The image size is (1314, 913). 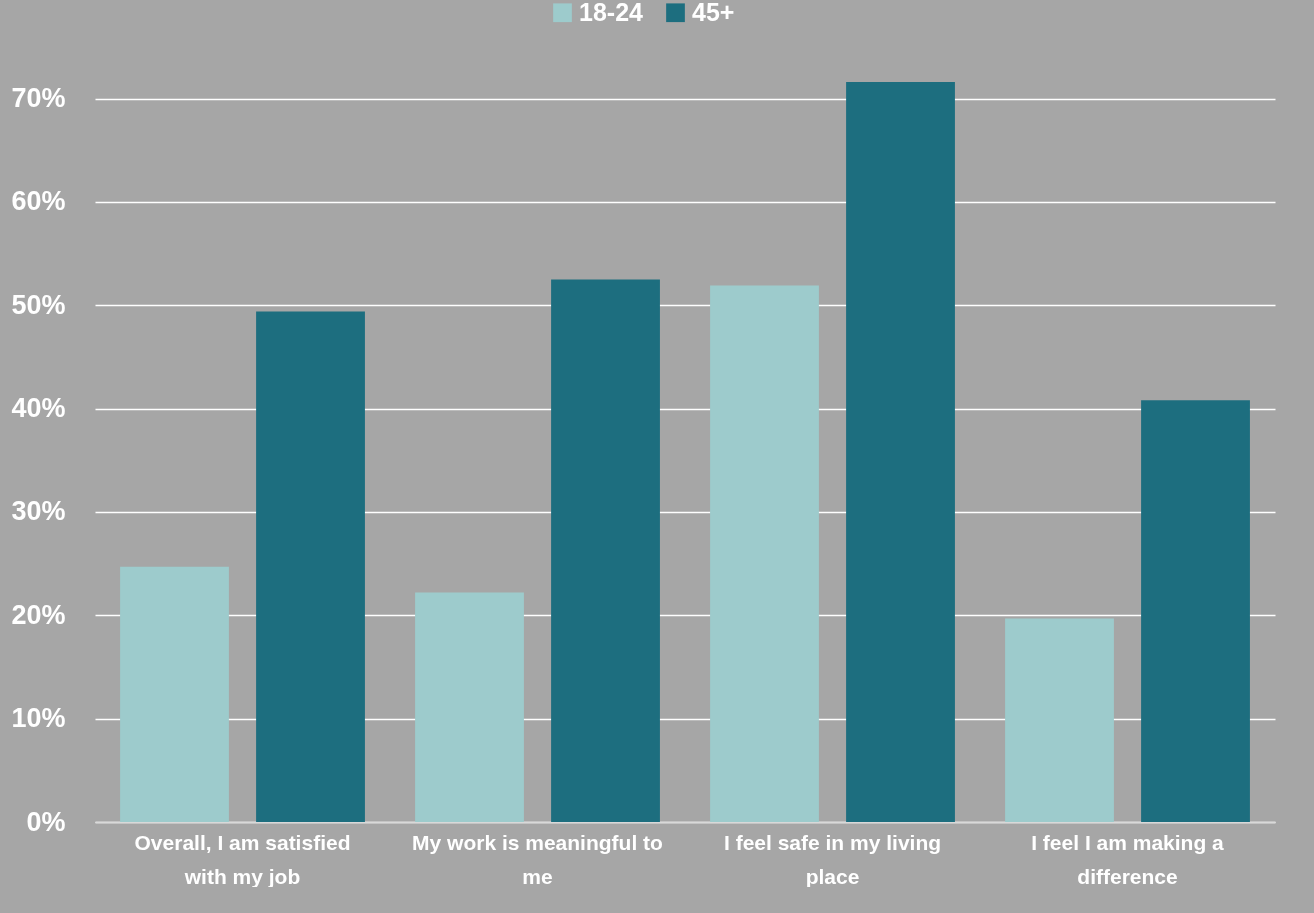 I want to click on y-tick-label: 30%, so click(x=38, y=511).